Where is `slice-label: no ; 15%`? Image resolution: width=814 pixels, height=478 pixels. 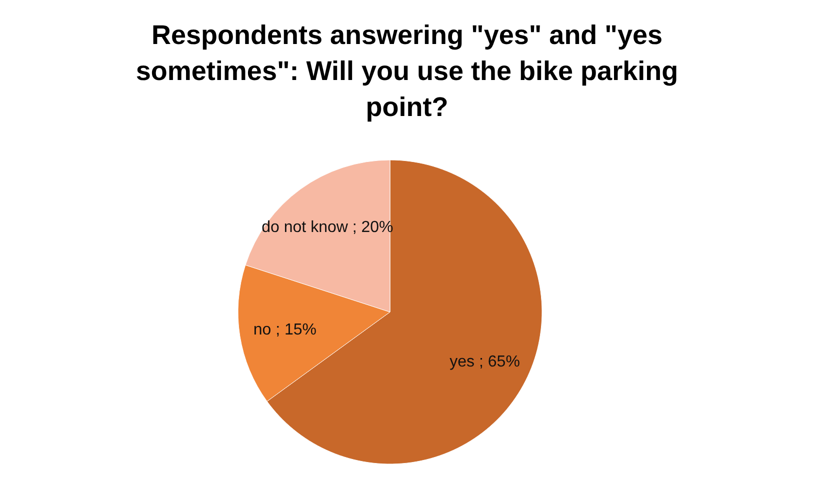
slice-label: no ; 15% is located at coordinates (284, 330).